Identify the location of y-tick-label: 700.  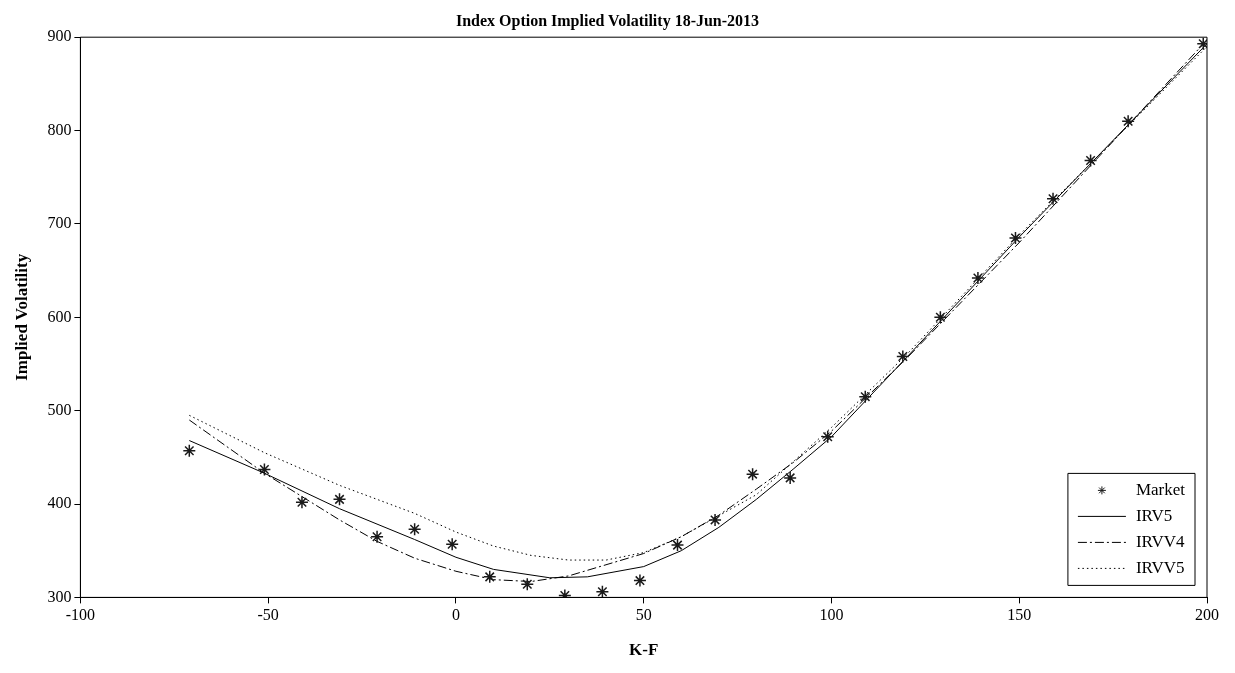
(59, 223).